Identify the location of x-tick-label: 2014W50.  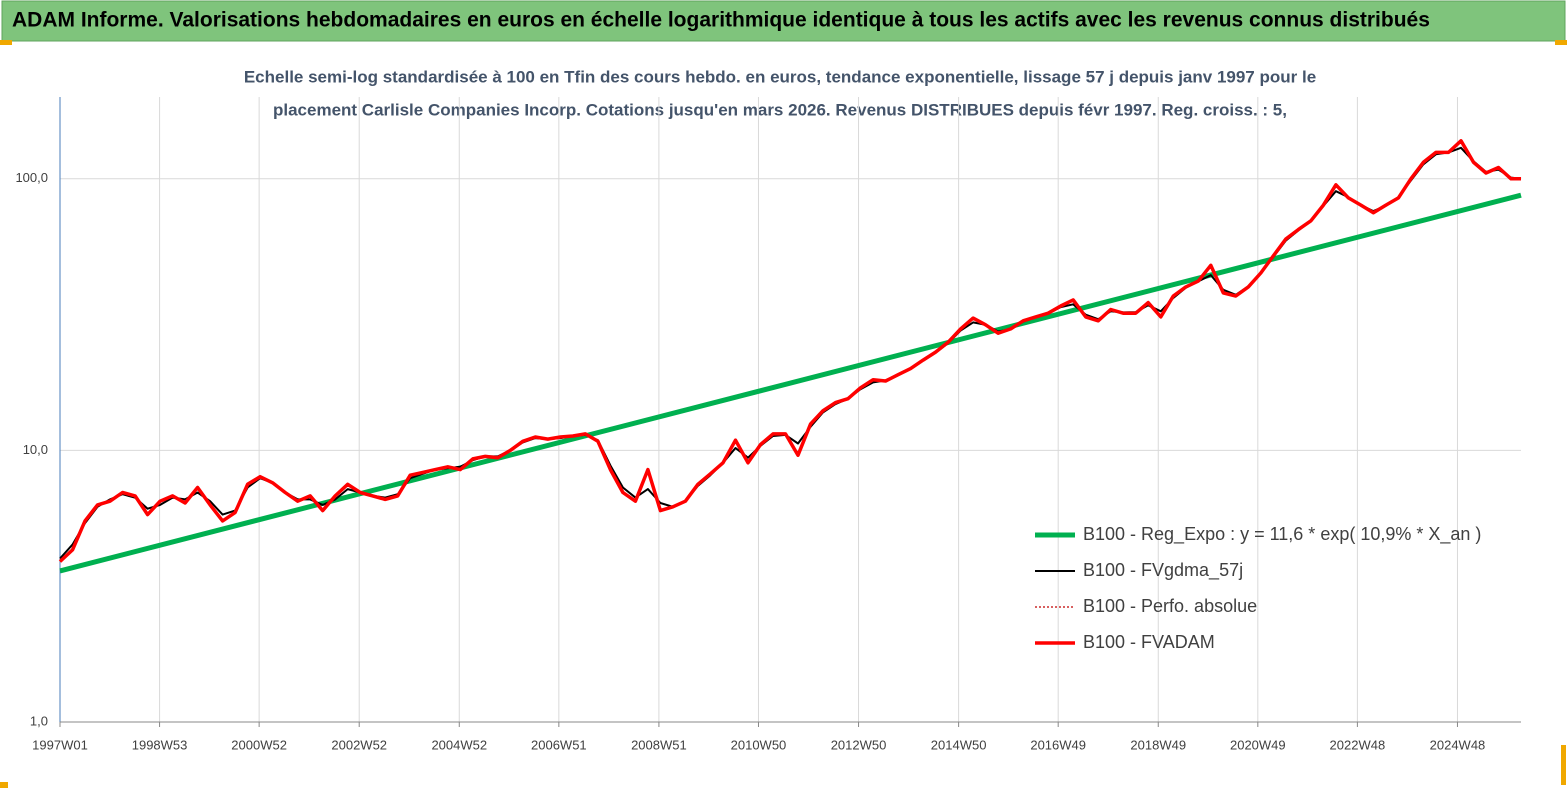
(959, 744).